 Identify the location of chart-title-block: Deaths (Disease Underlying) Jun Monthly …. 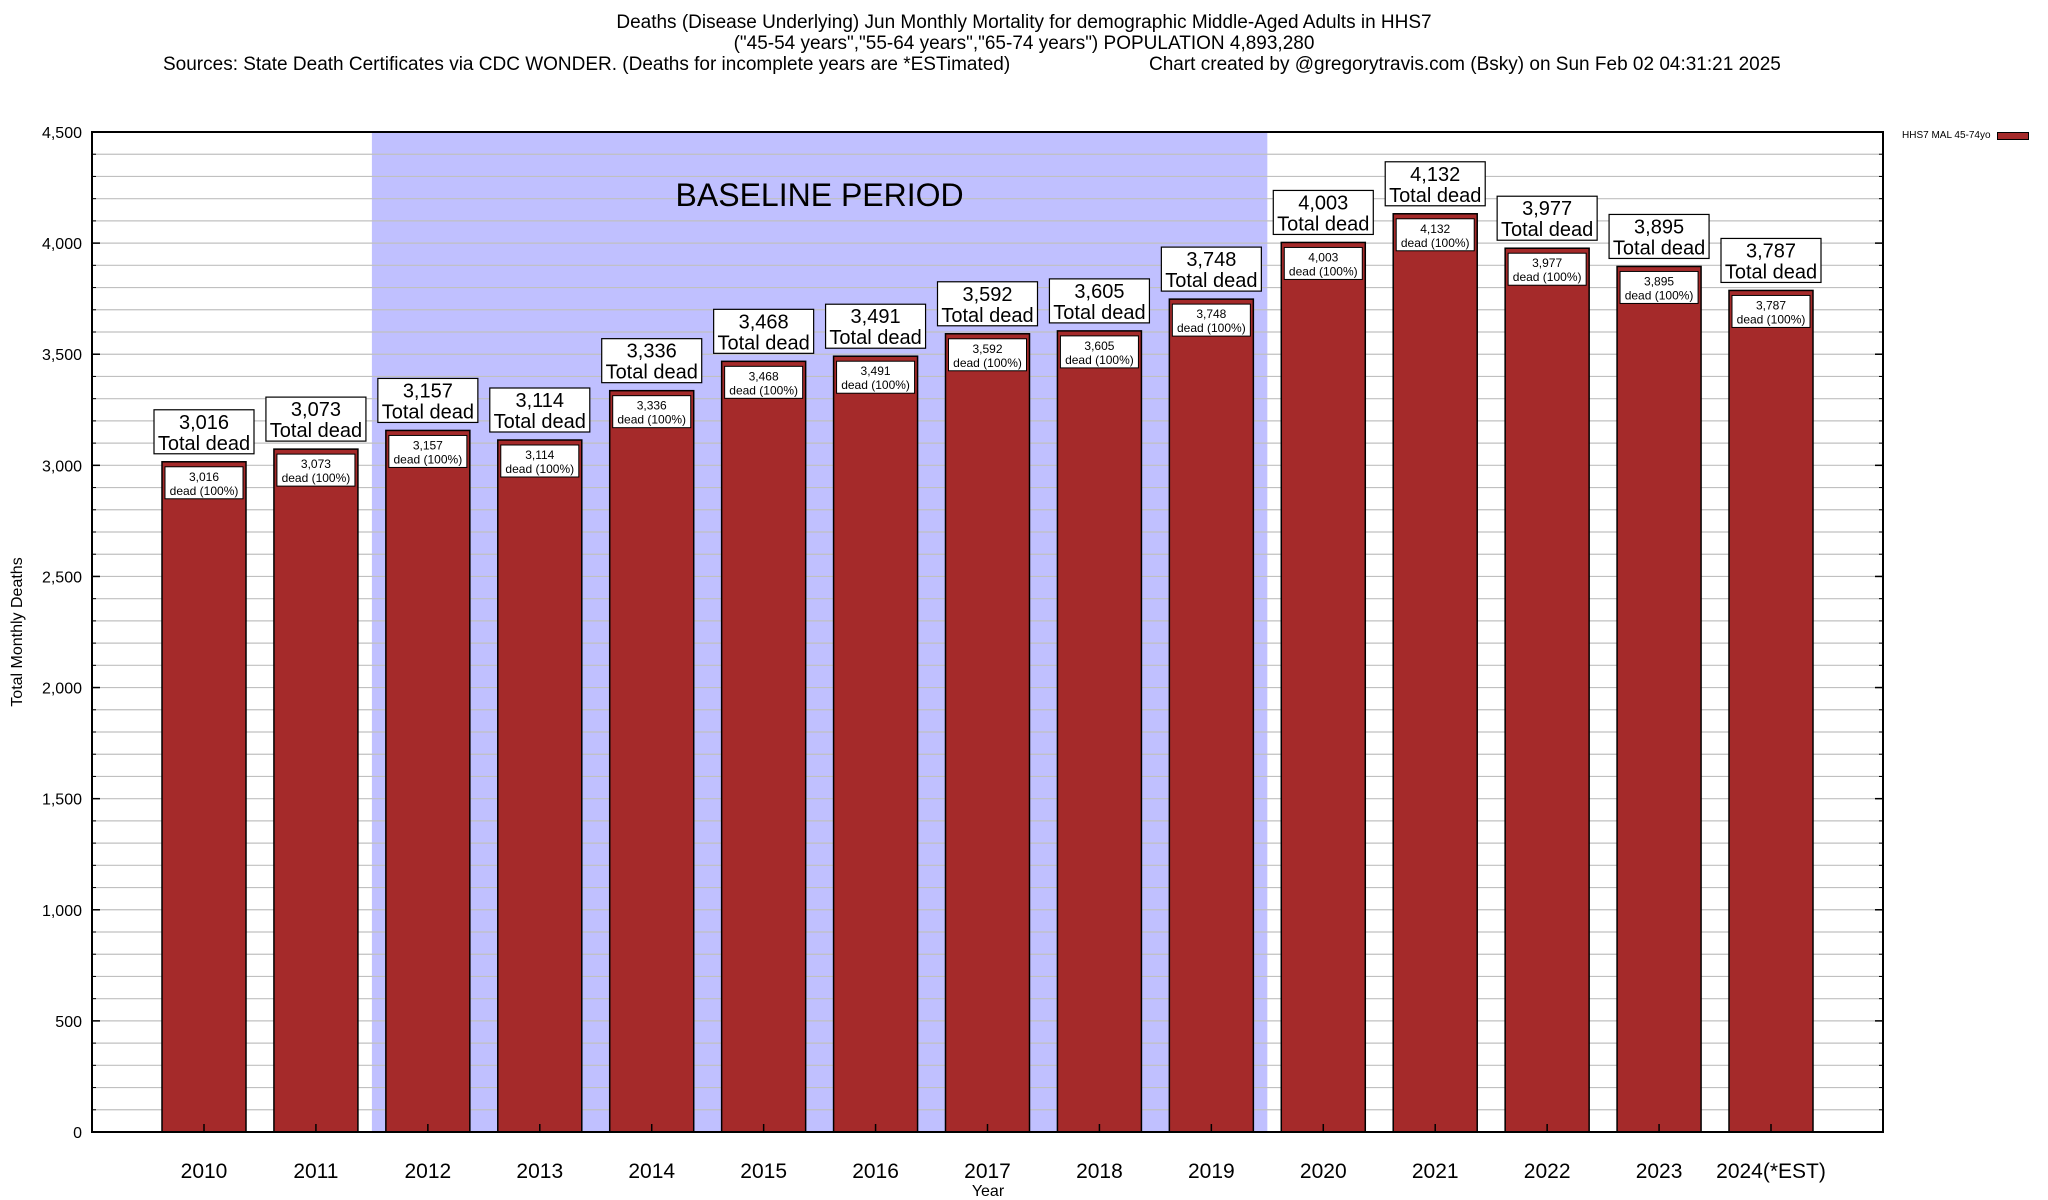
(1024, 33).